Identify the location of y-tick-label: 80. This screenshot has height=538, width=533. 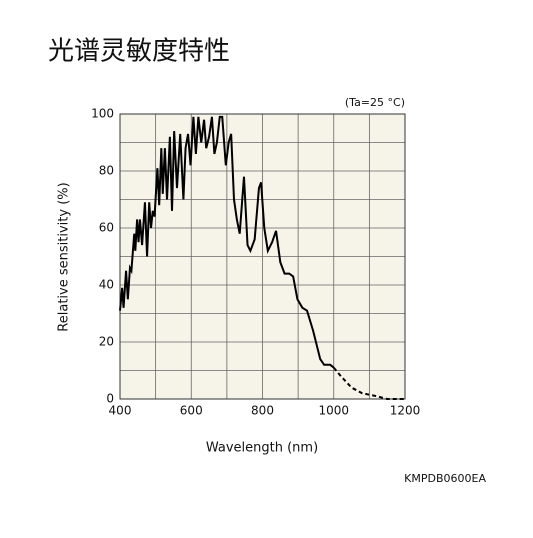
(106, 171).